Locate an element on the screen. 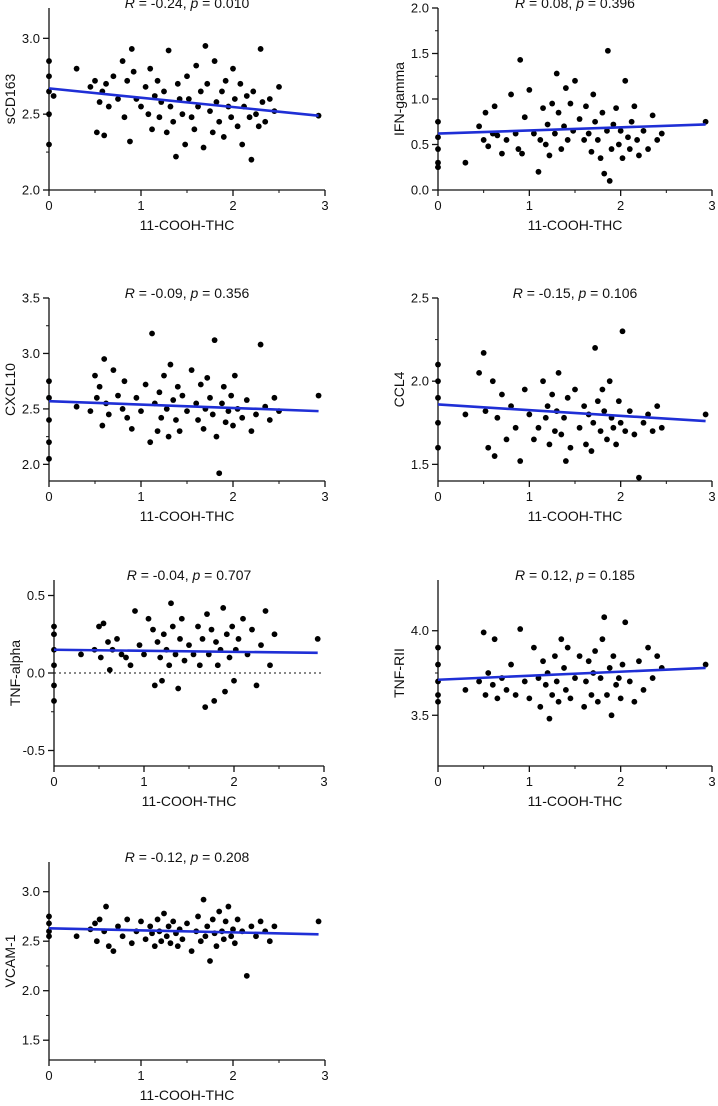 Image resolution: width=718 pixels, height=1106 pixels. y-axis-label: TNF-alpha is located at coordinates (15, 673).